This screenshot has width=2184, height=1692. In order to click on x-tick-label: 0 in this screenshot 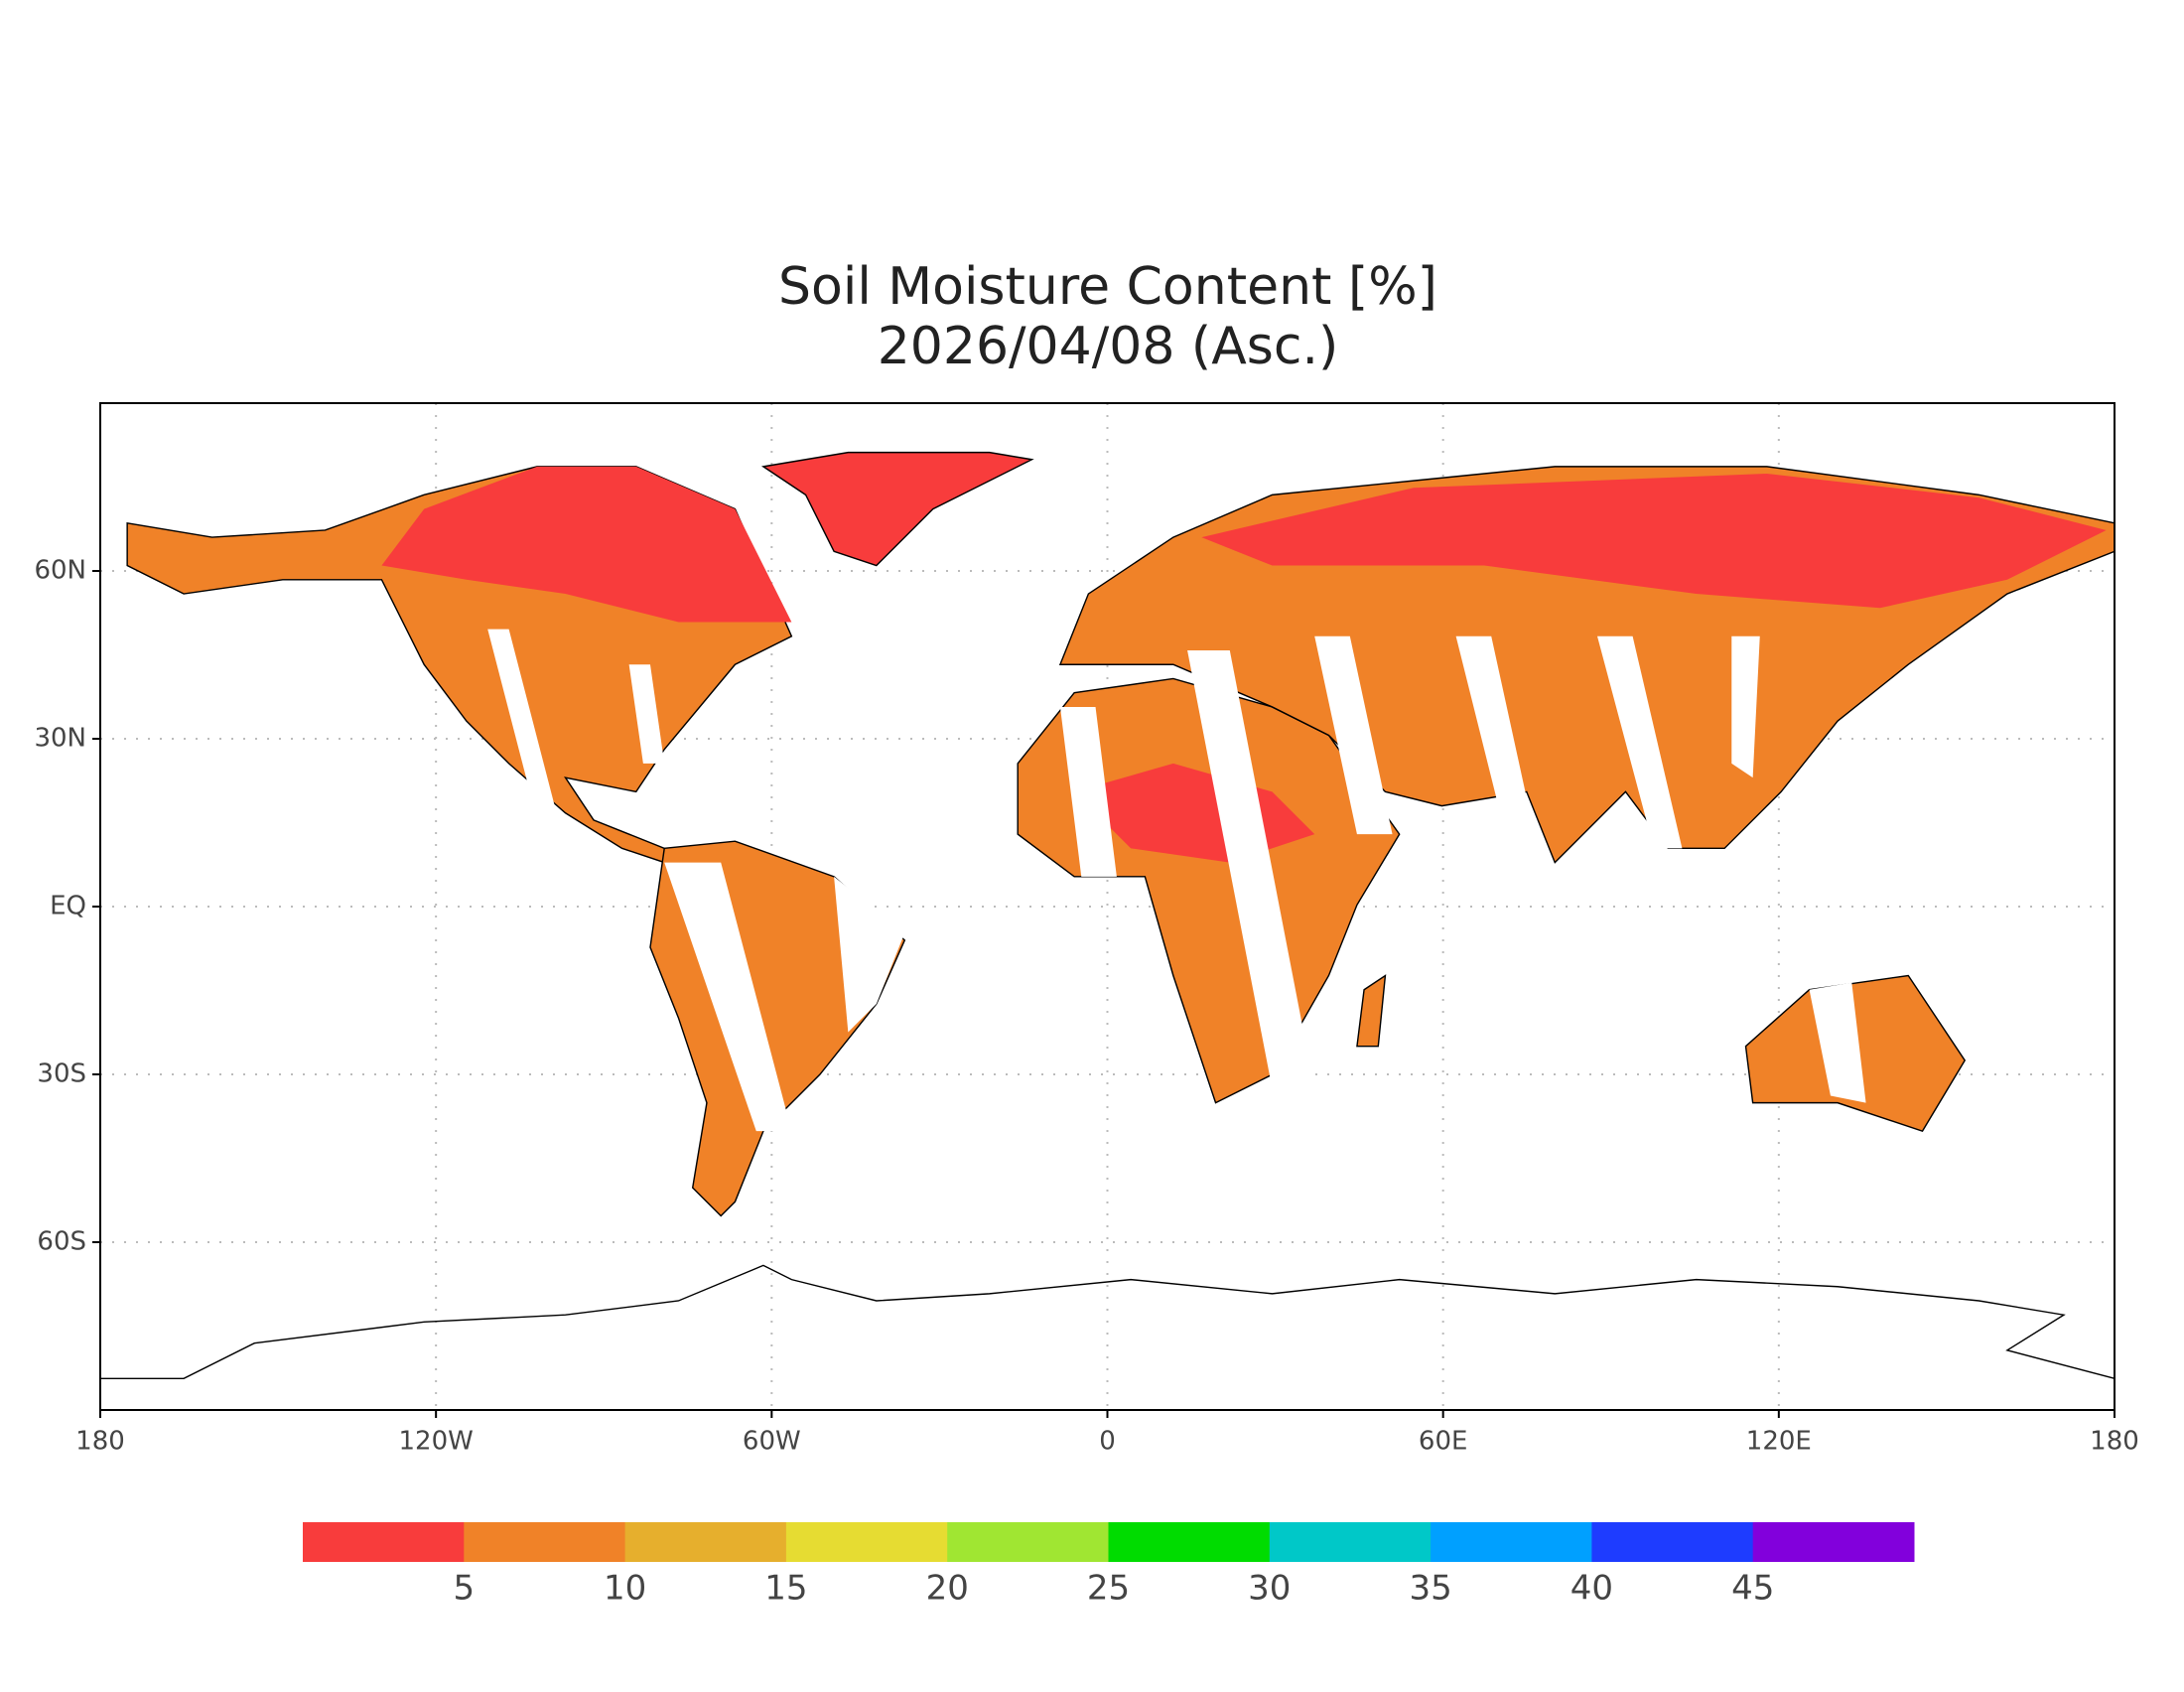, I will do `click(1107, 1442)`.